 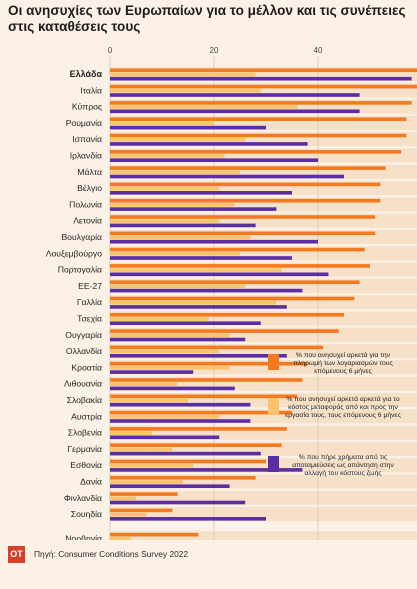 What do you see at coordinates (85, 433) in the screenshot?
I see `category-label: Σλοβενία` at bounding box center [85, 433].